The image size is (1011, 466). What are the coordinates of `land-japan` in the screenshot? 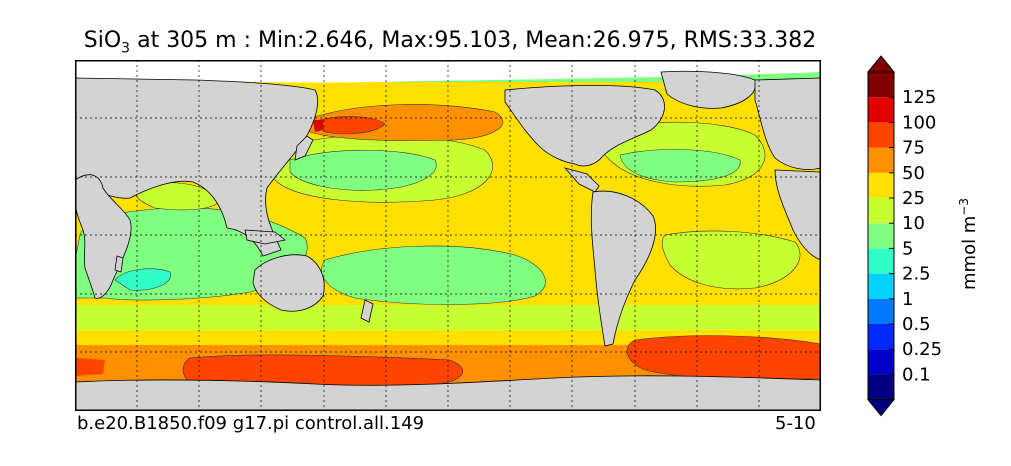 It's located at (304, 148).